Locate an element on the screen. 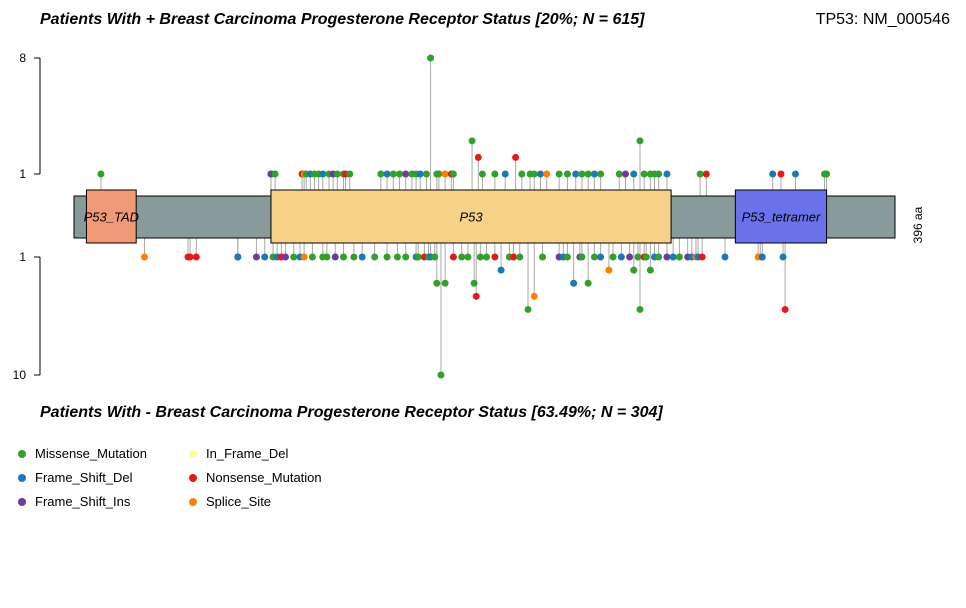 Image resolution: width=966 pixels, height=608 pixels. legend-label: Frame_Shift_Ins is located at coordinates (83, 501).